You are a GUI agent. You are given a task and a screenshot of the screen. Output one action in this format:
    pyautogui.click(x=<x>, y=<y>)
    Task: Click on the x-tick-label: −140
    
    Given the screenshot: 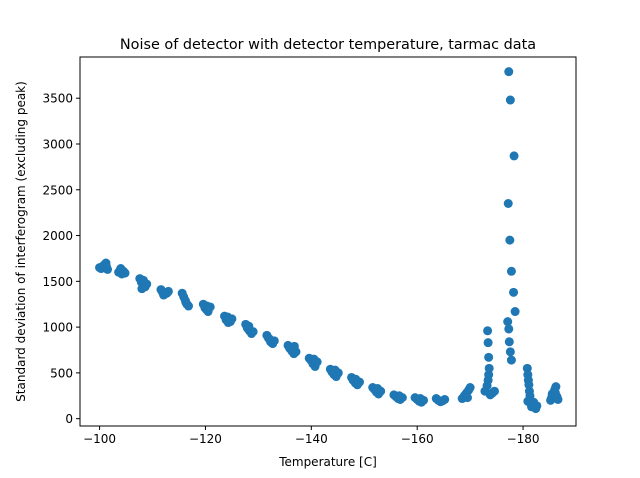 What is the action you would take?
    pyautogui.click(x=311, y=439)
    